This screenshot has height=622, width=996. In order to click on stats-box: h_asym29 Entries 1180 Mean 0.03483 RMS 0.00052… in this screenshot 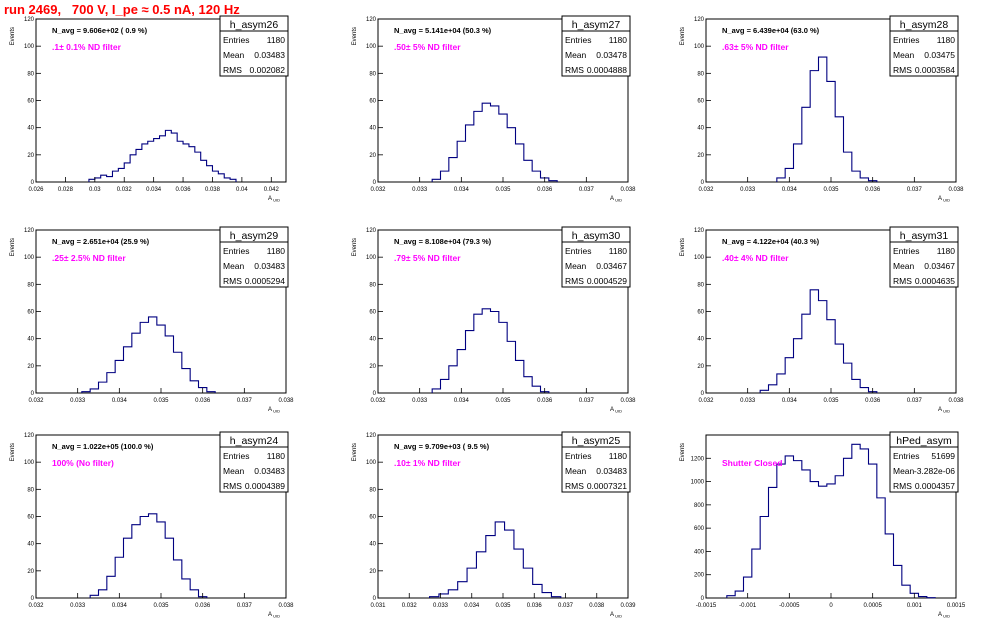, I will do `click(254, 257)`.